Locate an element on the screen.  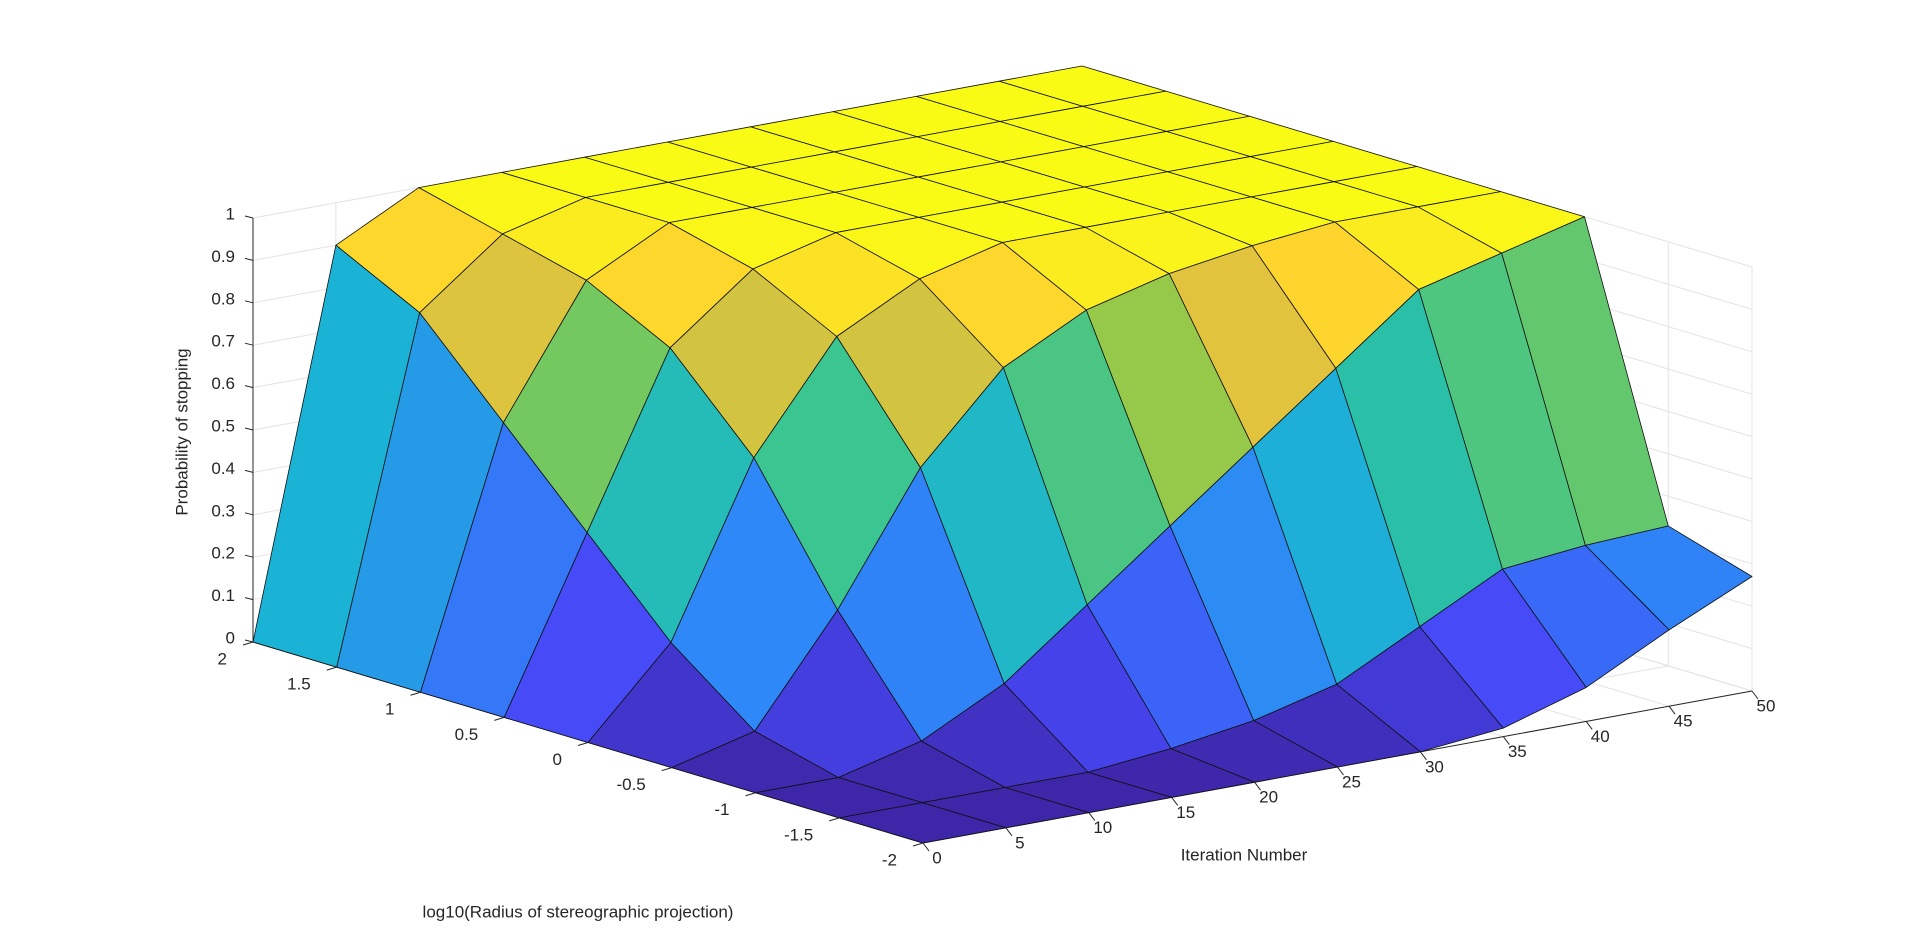
x-tick-label: 40 is located at coordinates (1600, 736).